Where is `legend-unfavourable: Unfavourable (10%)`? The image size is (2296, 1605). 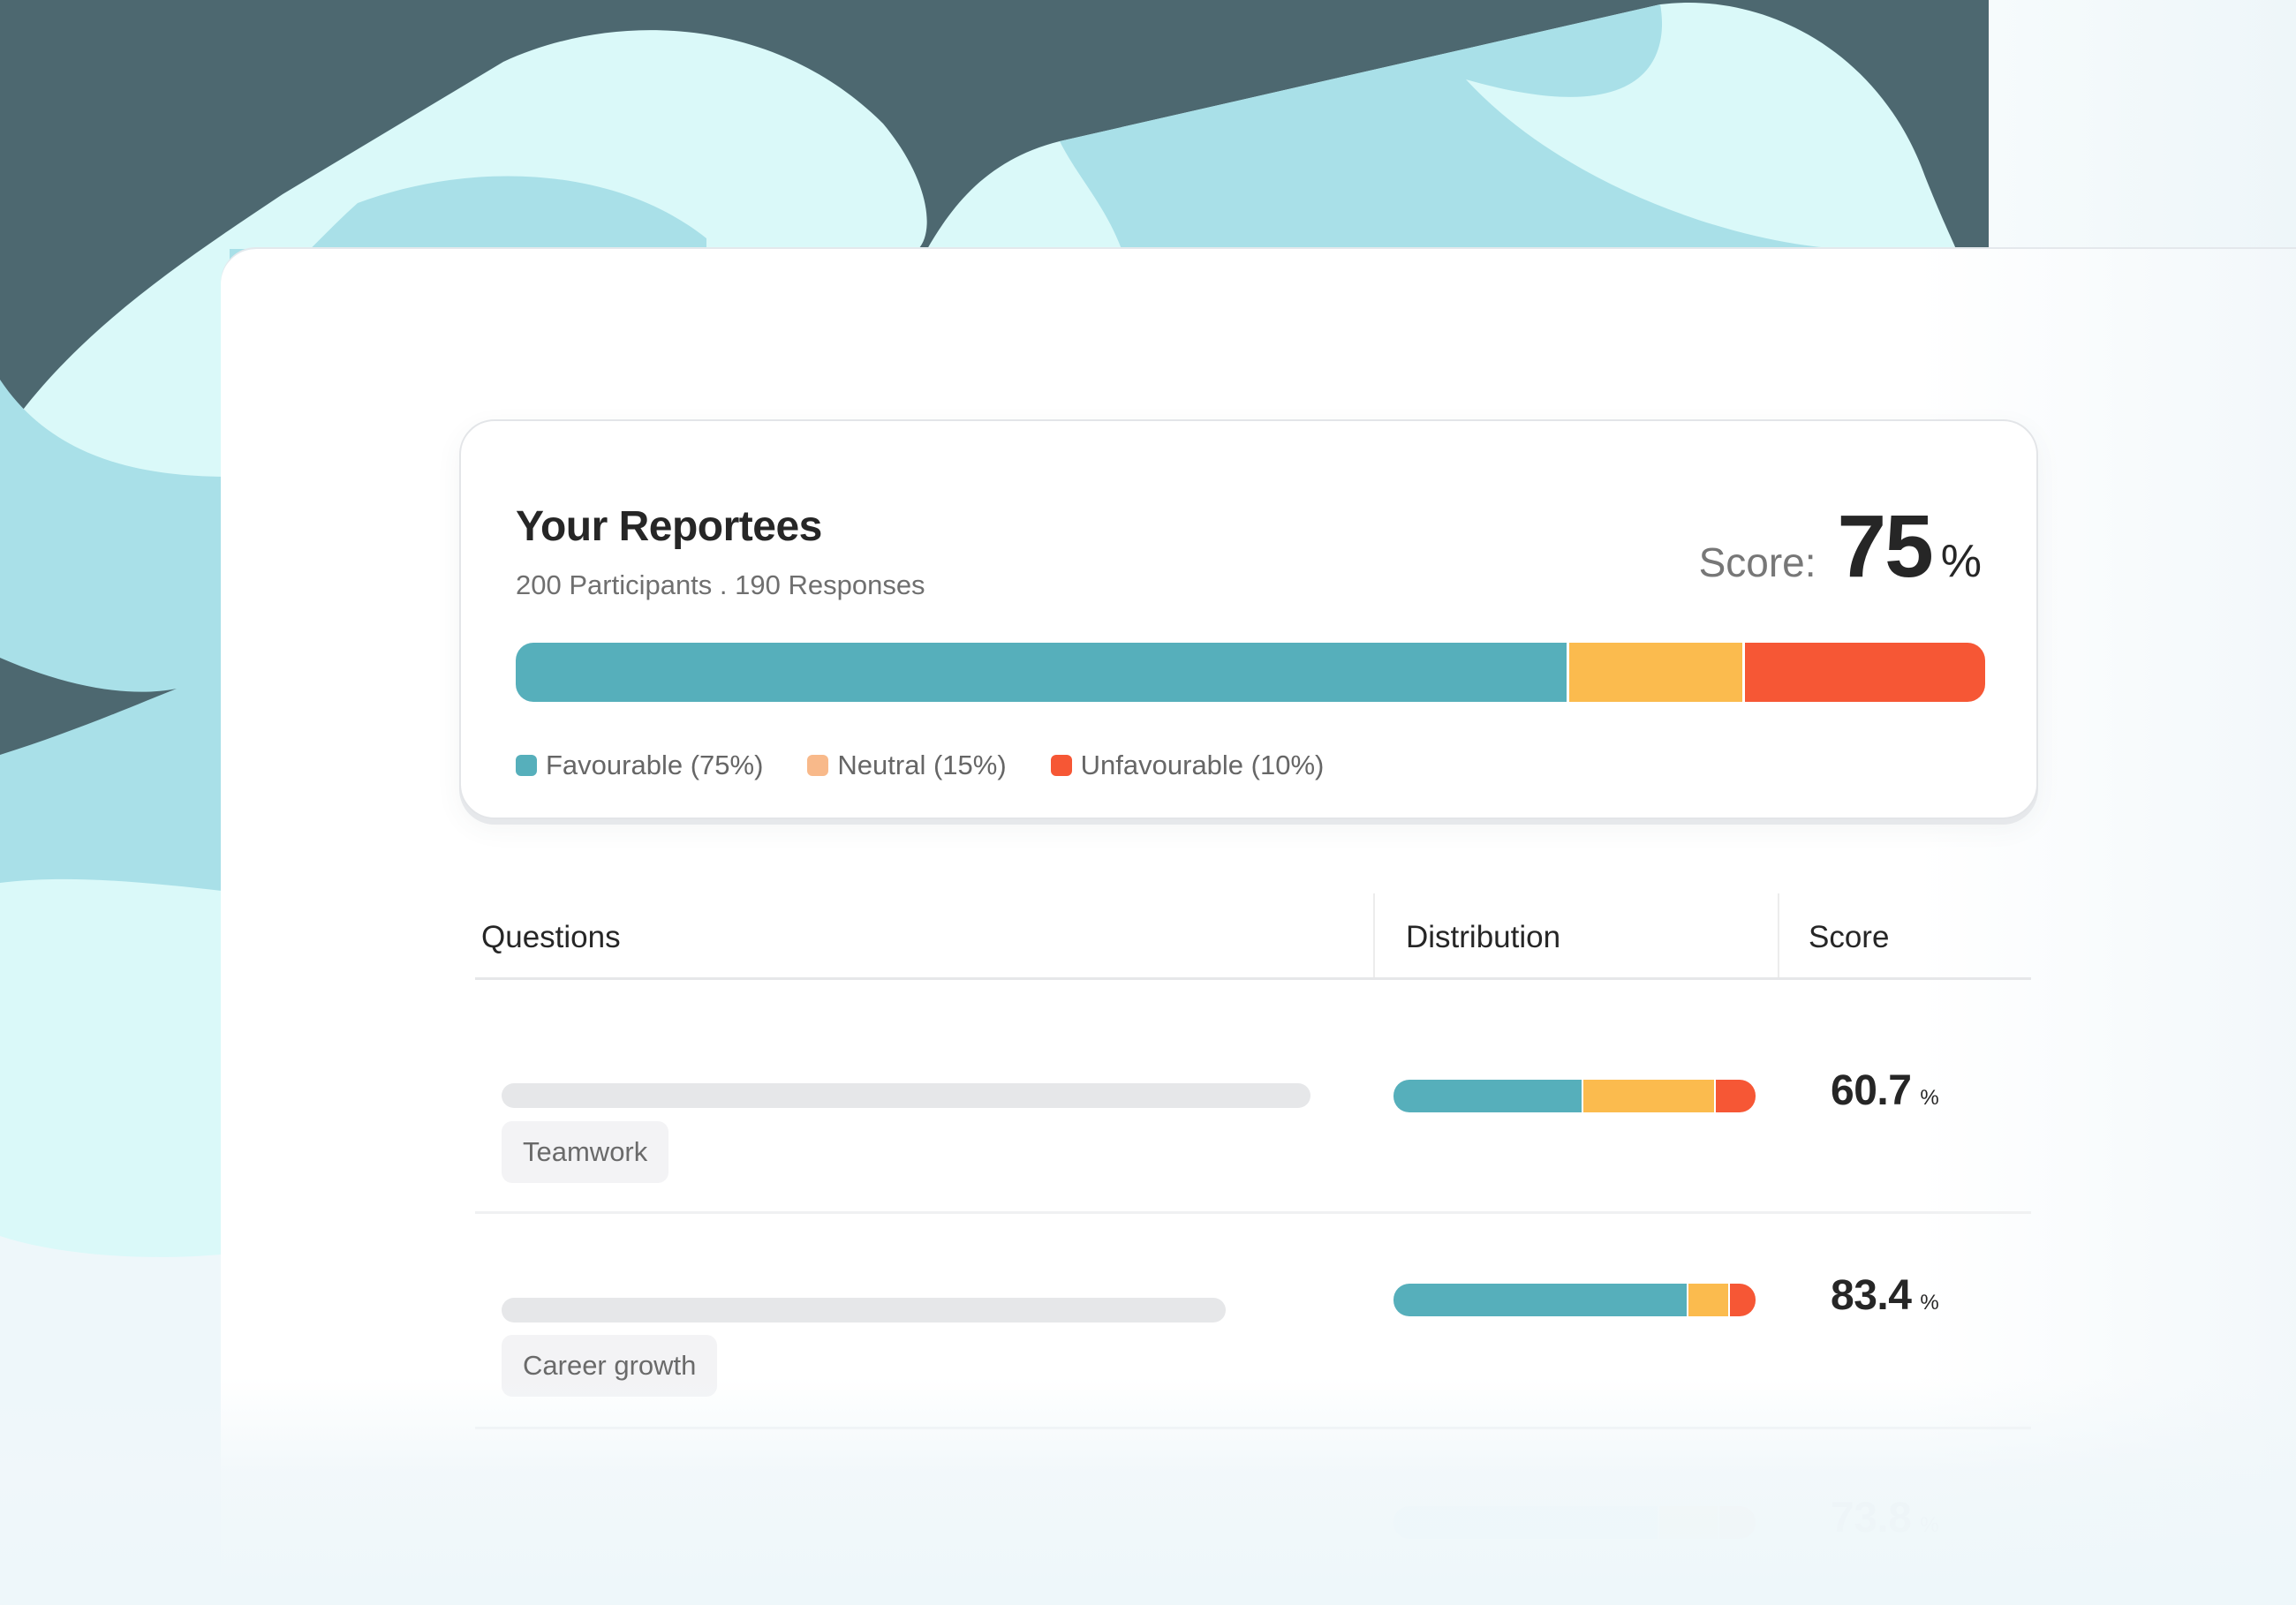 legend-unfavourable: Unfavourable (10%) is located at coordinates (1187, 765).